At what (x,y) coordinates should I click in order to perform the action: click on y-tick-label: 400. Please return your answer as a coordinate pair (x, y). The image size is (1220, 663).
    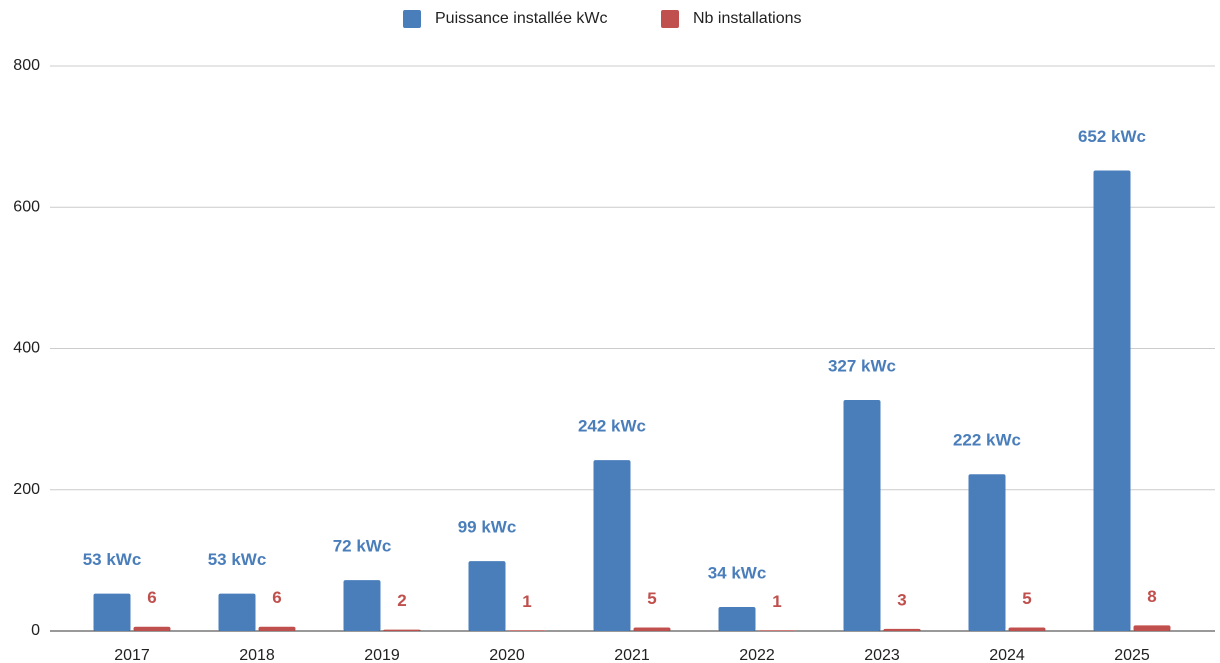
    Looking at the image, I should click on (26, 348).